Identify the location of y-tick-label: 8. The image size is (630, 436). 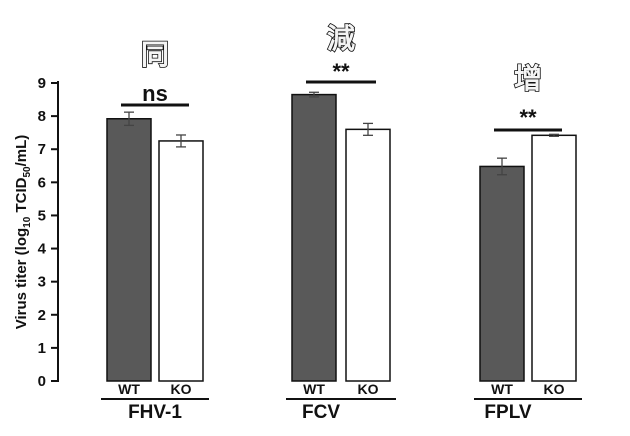
(42, 116).